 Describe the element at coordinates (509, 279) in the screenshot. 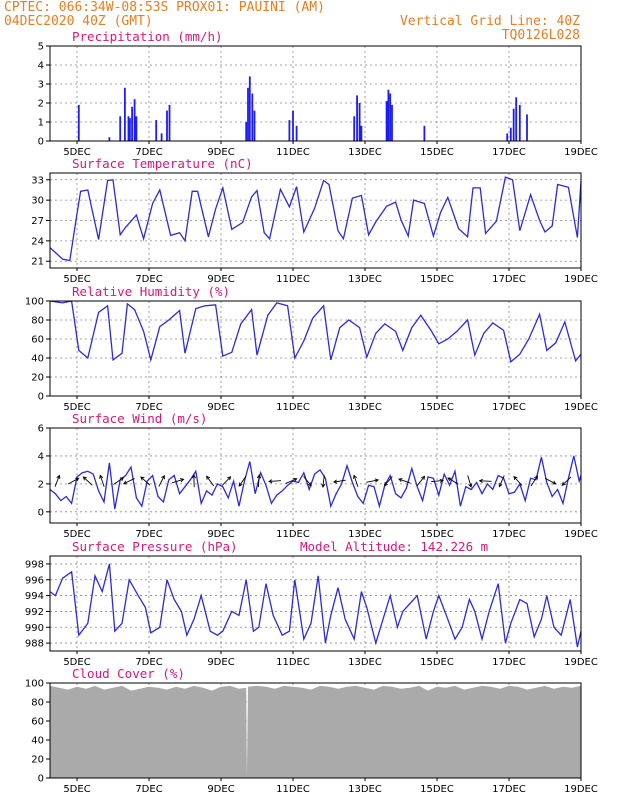

I see `temp-xtick-label: 17DEC` at that location.